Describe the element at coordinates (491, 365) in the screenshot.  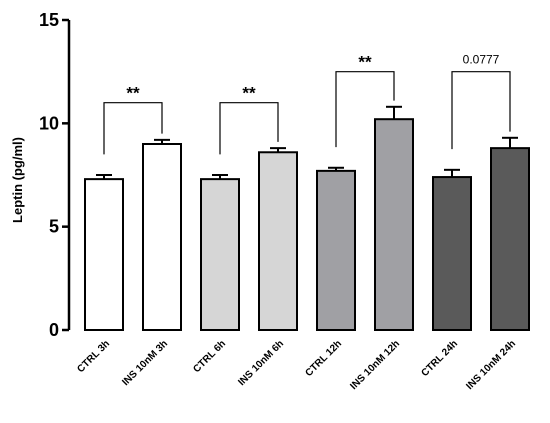
I see `x-tick-label: INS 10nM 24h` at that location.